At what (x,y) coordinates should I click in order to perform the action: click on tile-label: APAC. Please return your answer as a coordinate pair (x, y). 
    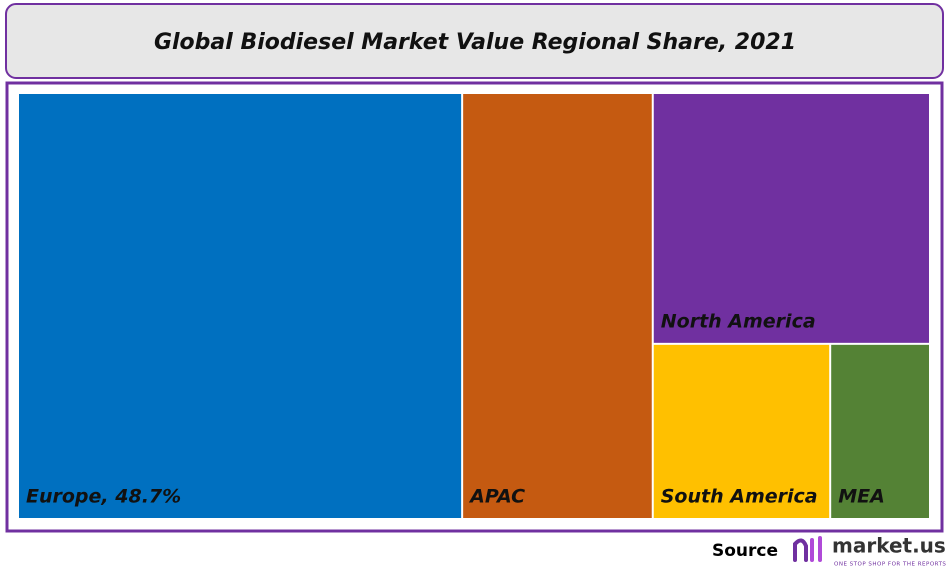
    Looking at the image, I should click on (496, 497).